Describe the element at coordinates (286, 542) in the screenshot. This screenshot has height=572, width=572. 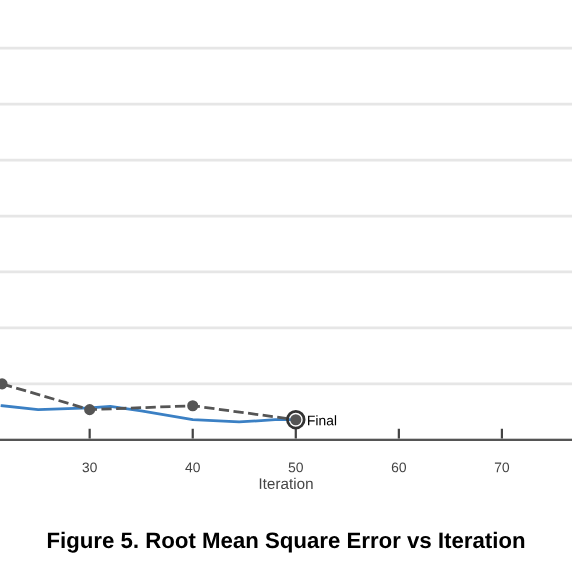
I see `text: Figure 5. Root Mean Square Error vs Iteration` at that location.